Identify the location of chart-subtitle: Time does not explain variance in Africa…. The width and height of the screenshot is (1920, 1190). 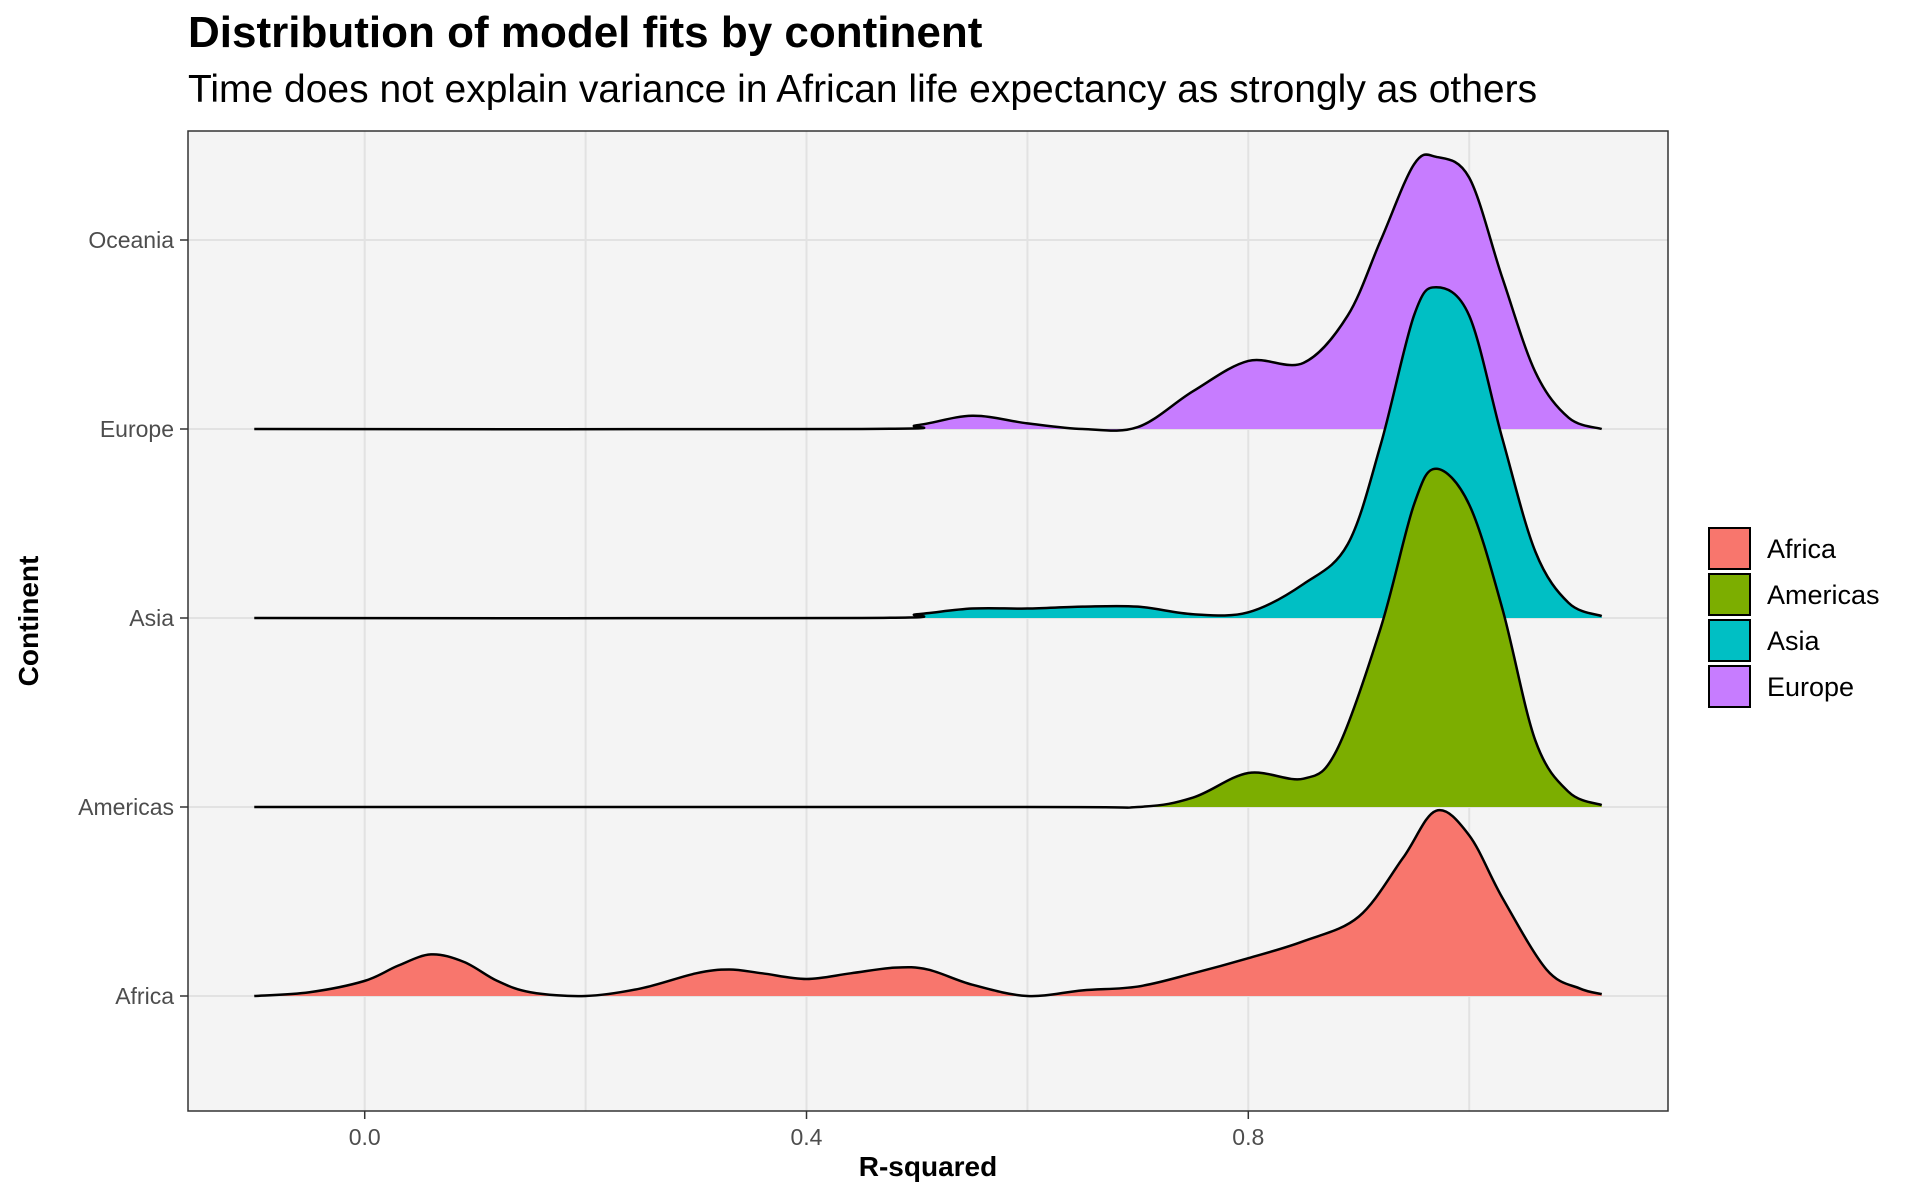
(863, 89).